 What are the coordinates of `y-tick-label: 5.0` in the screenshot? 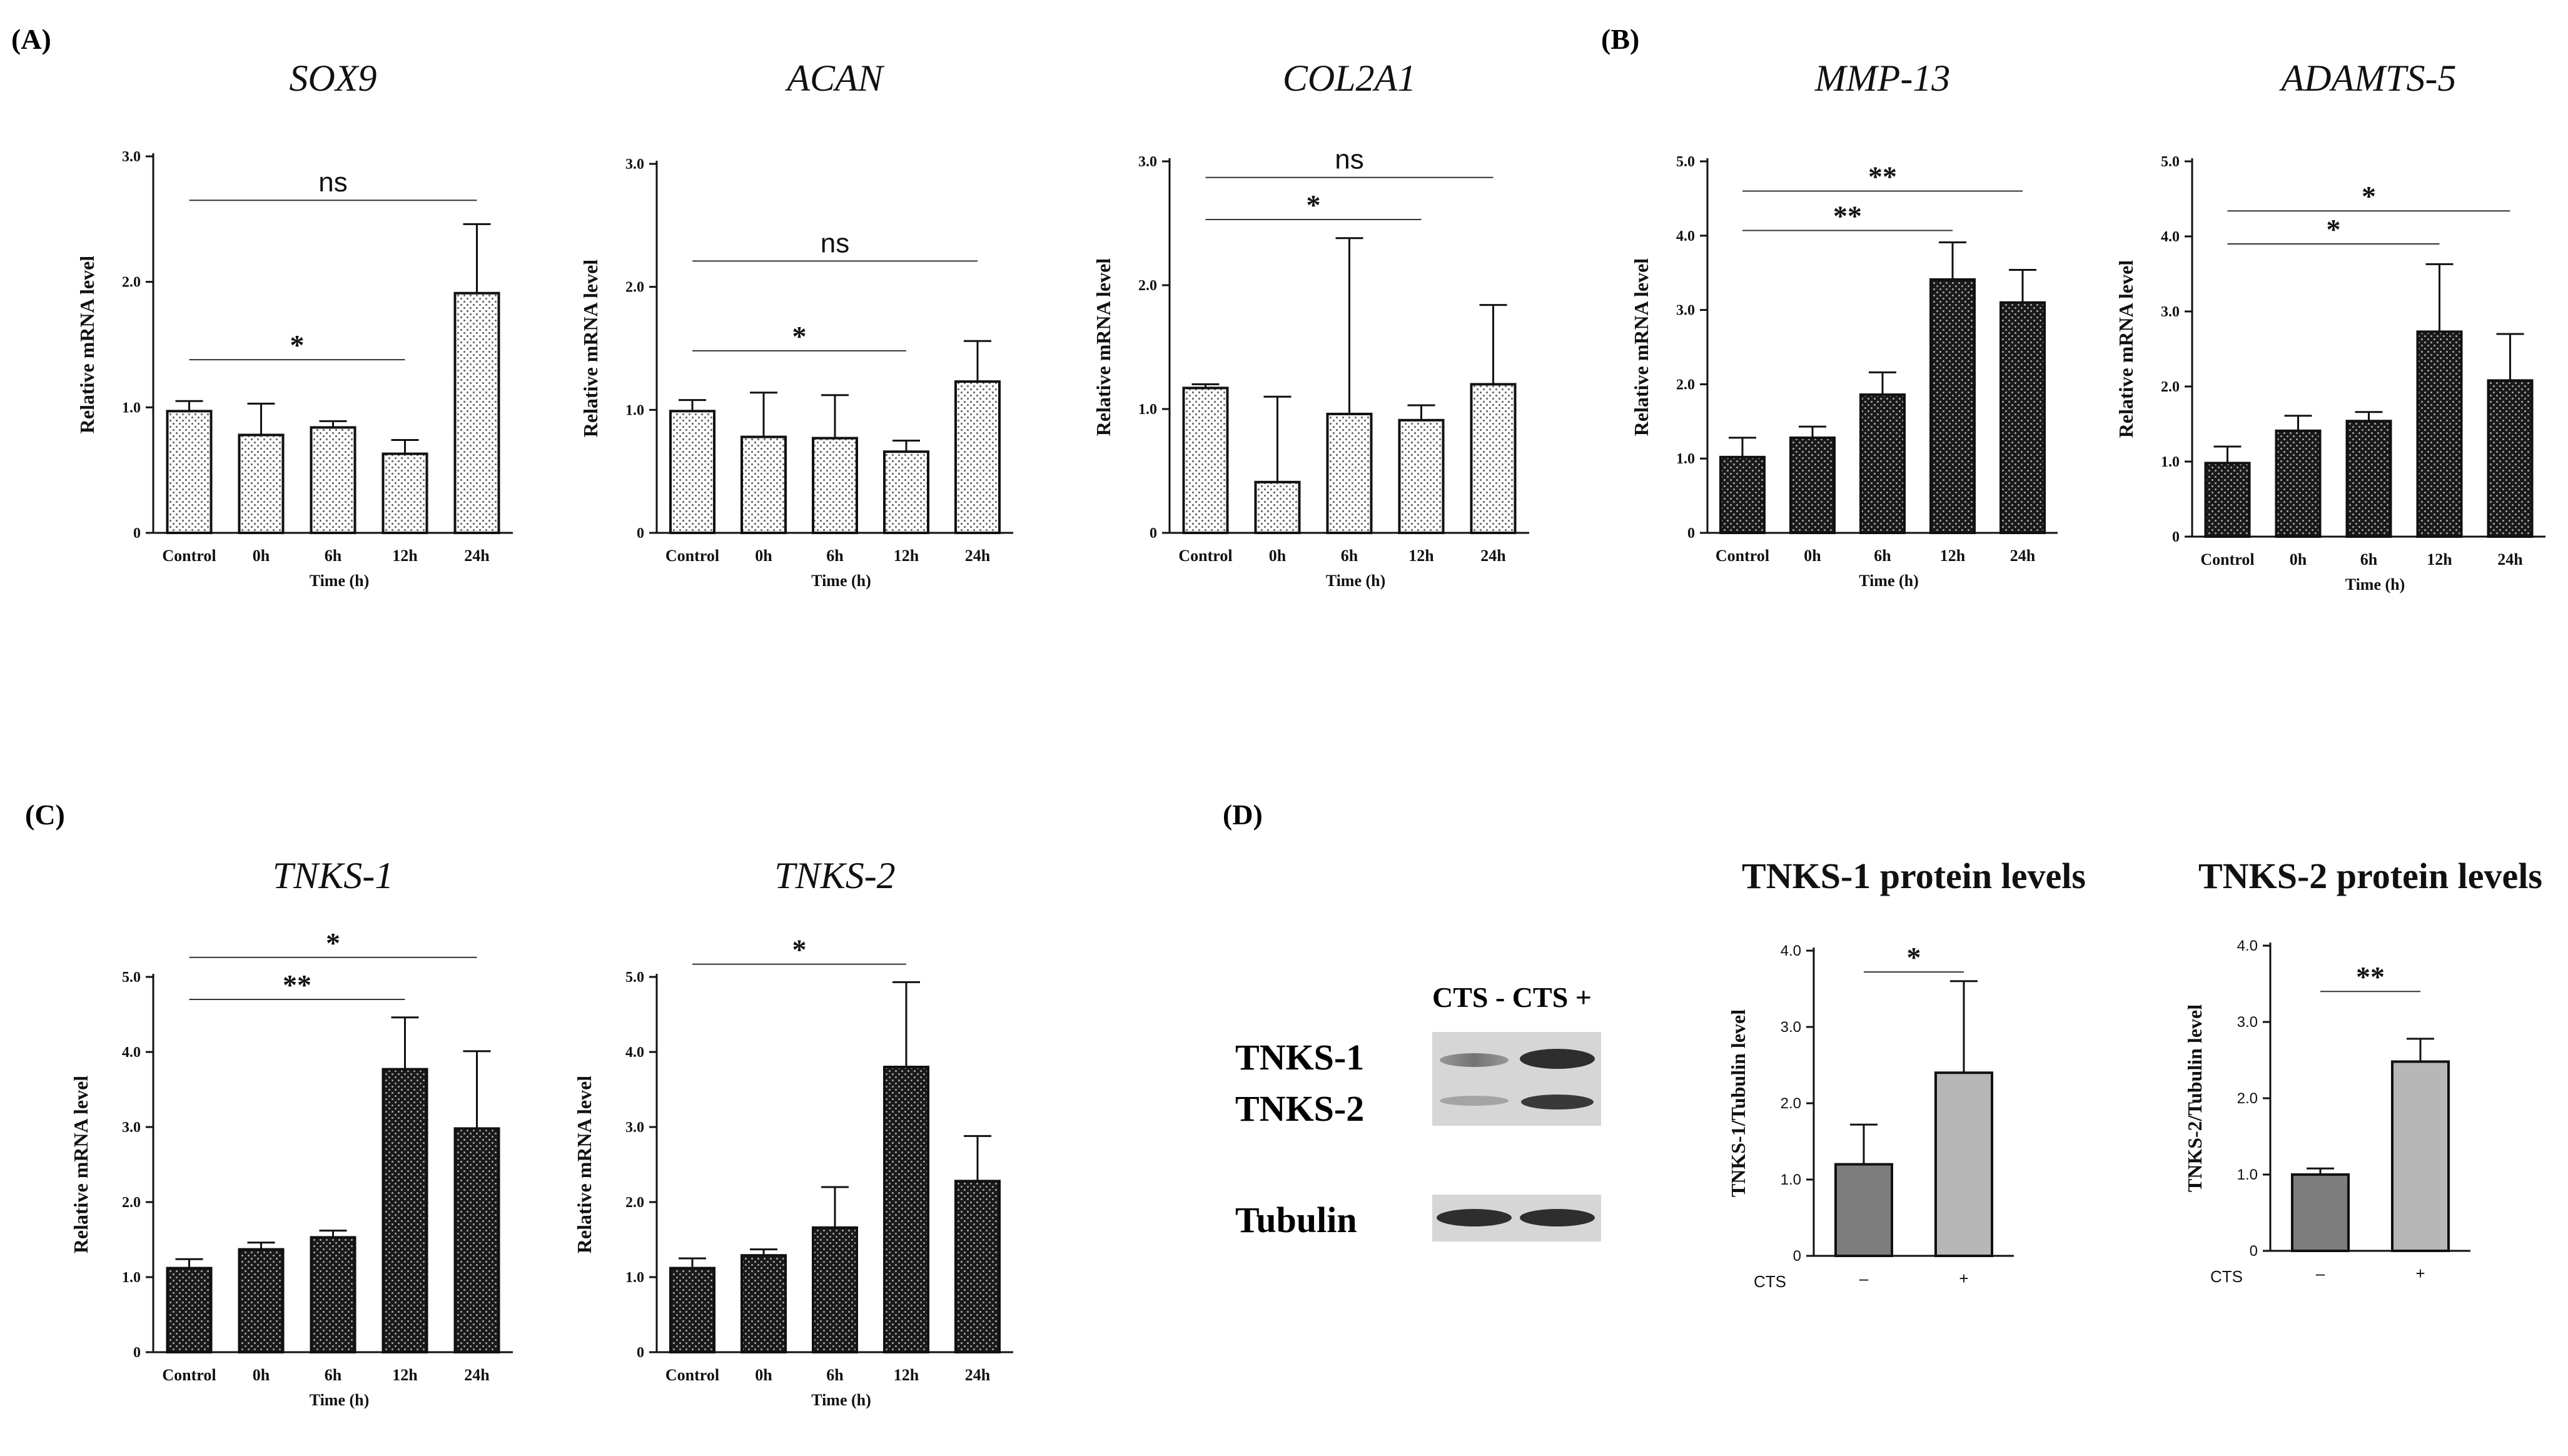 It's located at (2170, 162).